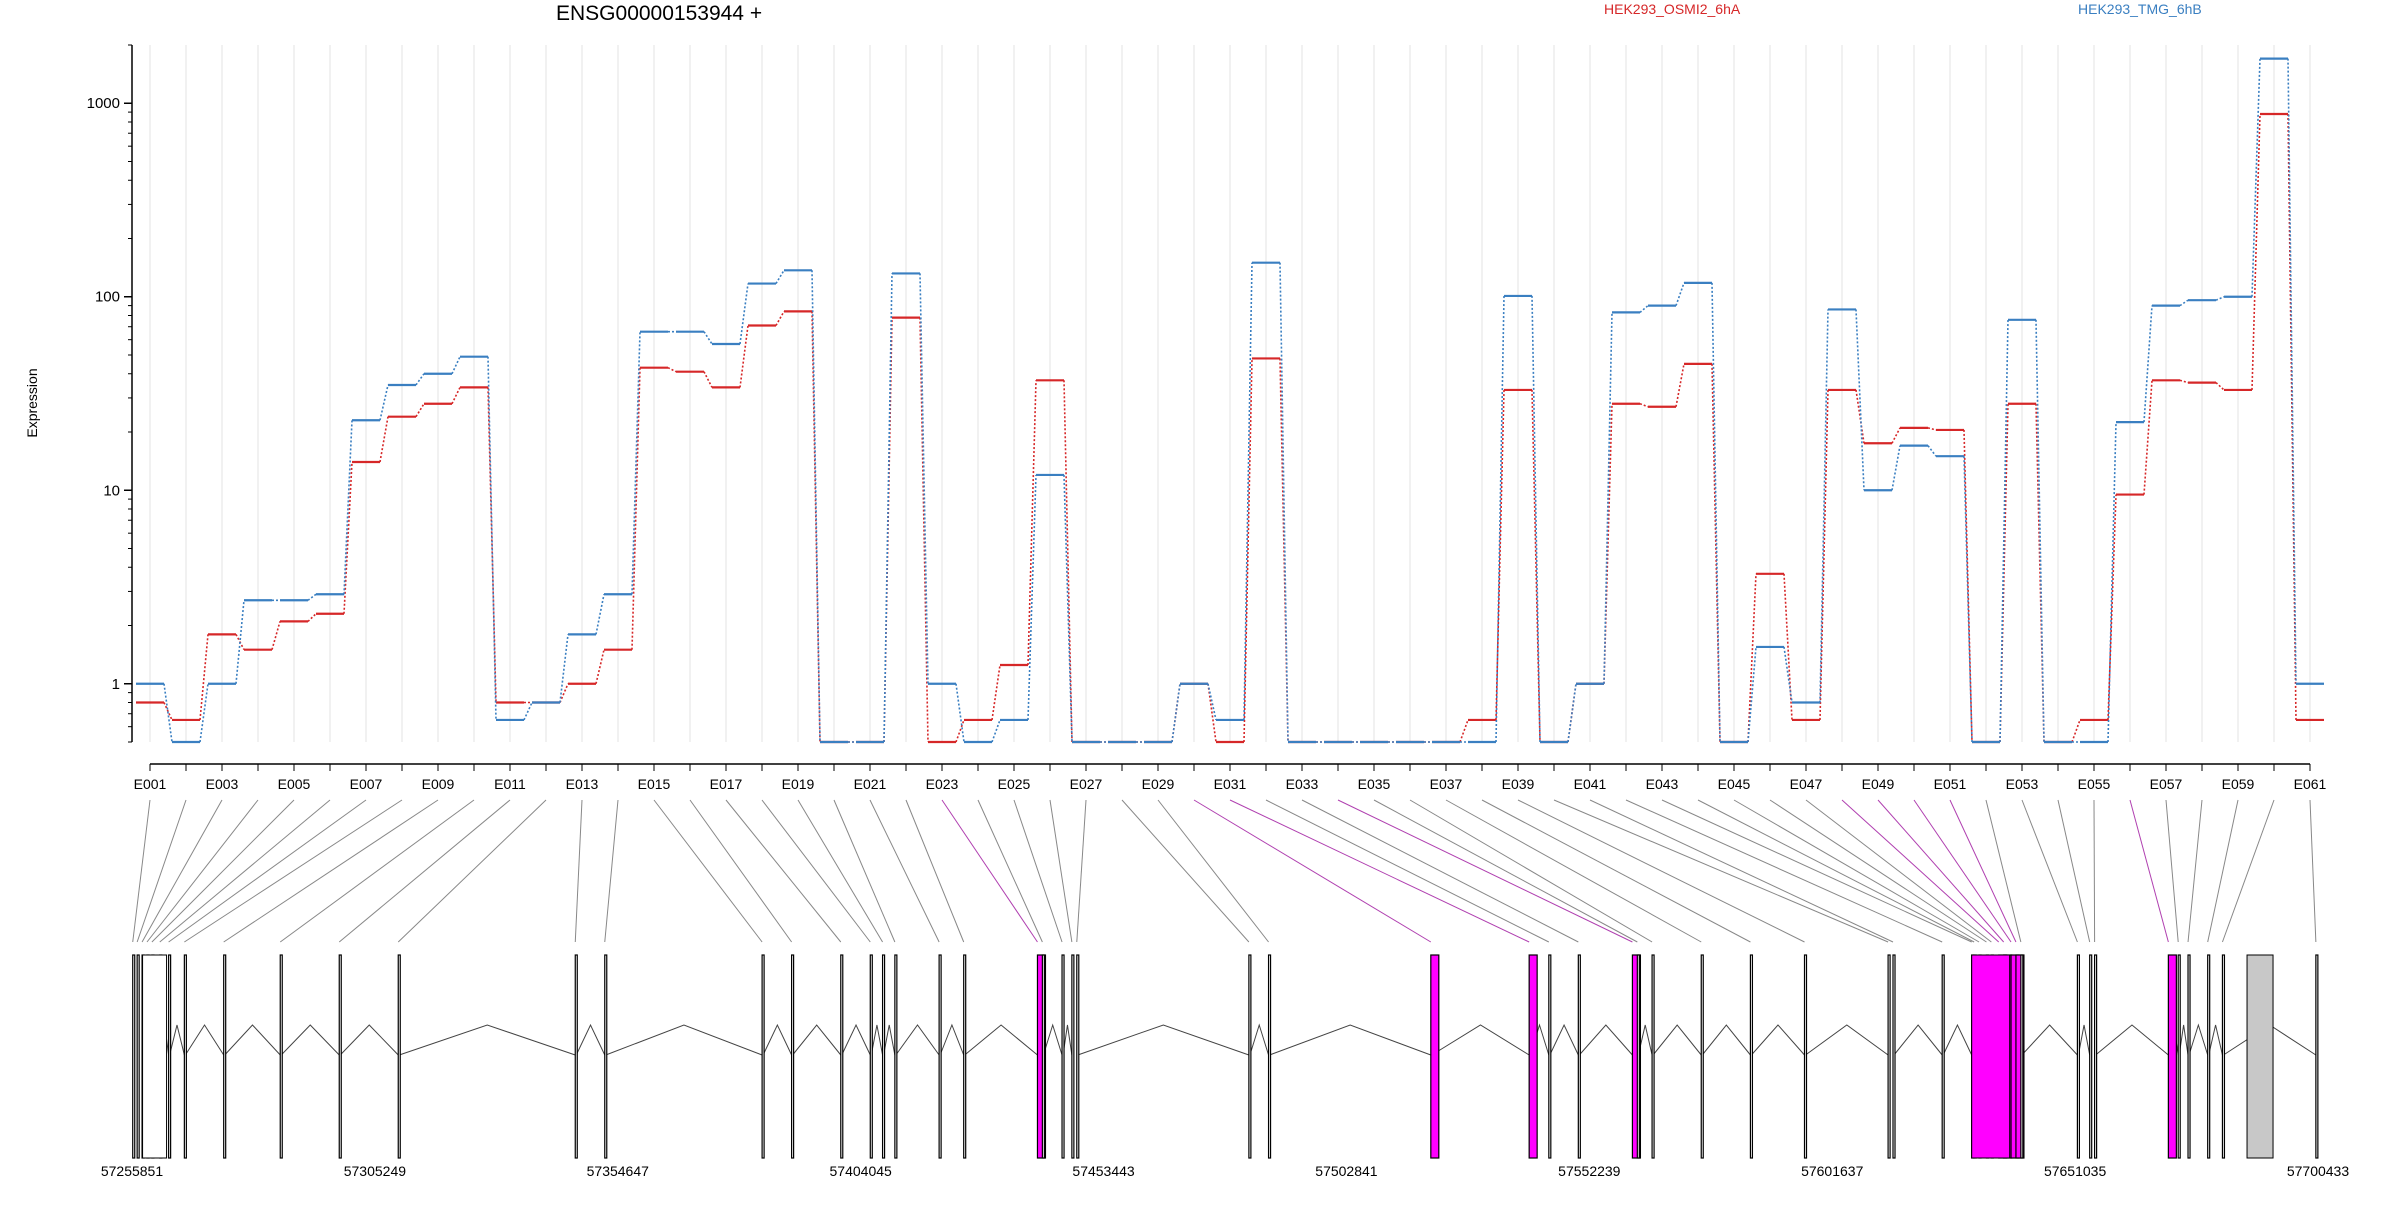 The width and height of the screenshot is (2400, 1205). Describe the element at coordinates (654, 784) in the screenshot. I see `x-tick-label: E015` at that location.